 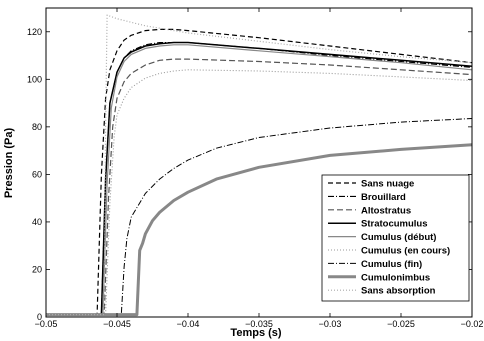 I want to click on legend-label-3: Stratocumulus, so click(x=394, y=224).